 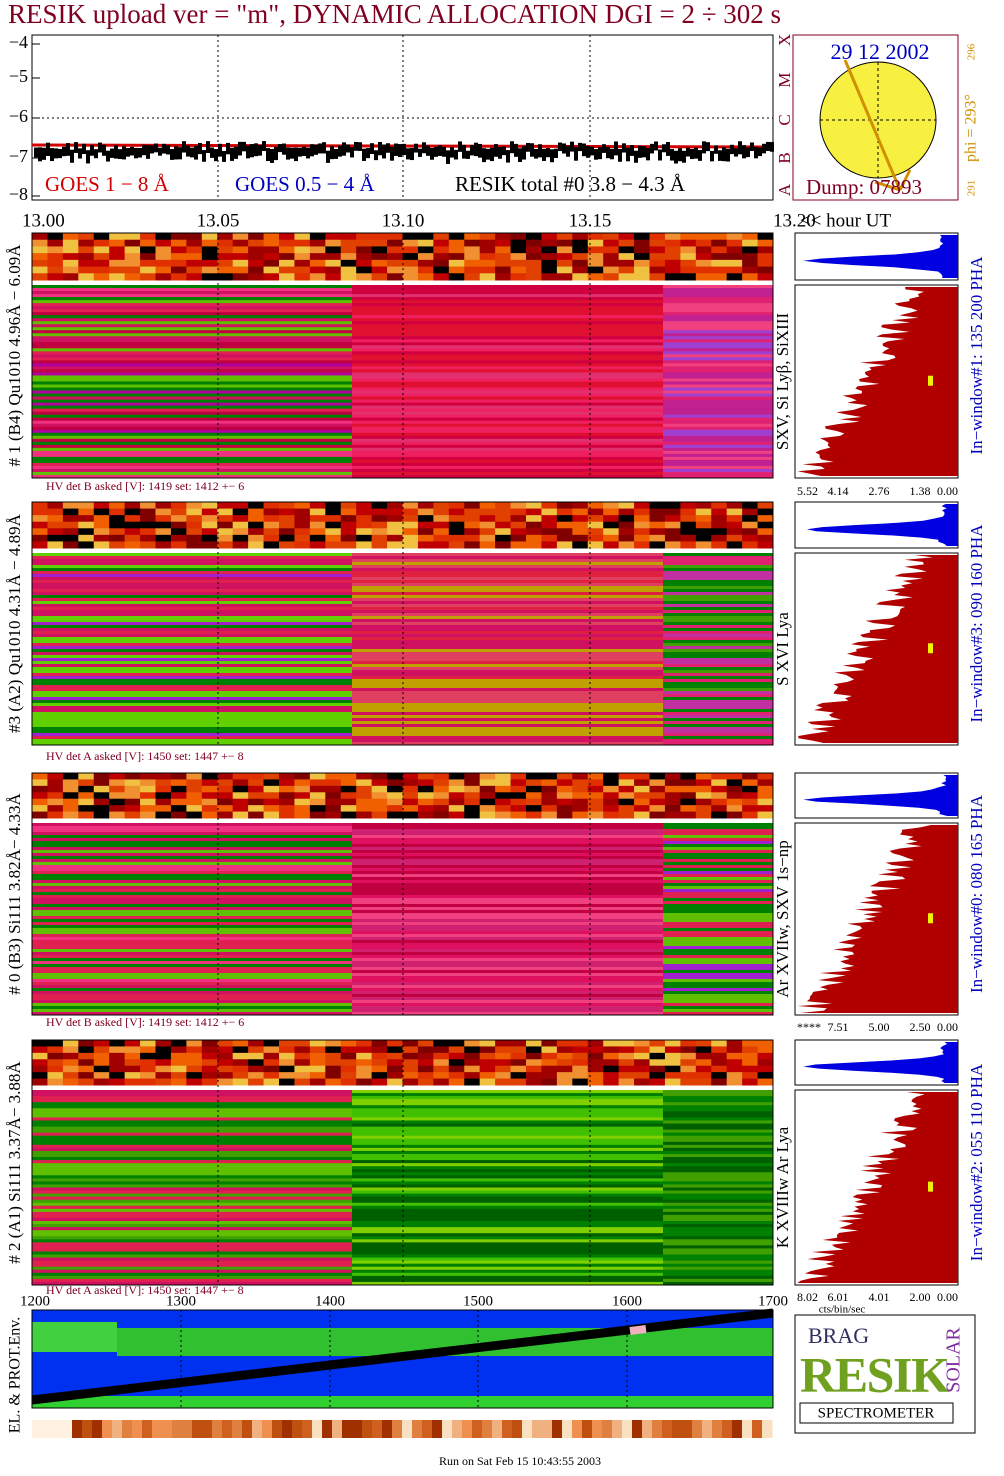 What do you see at coordinates (402, 355) in the screenshot?
I see `panel-frame` at bounding box center [402, 355].